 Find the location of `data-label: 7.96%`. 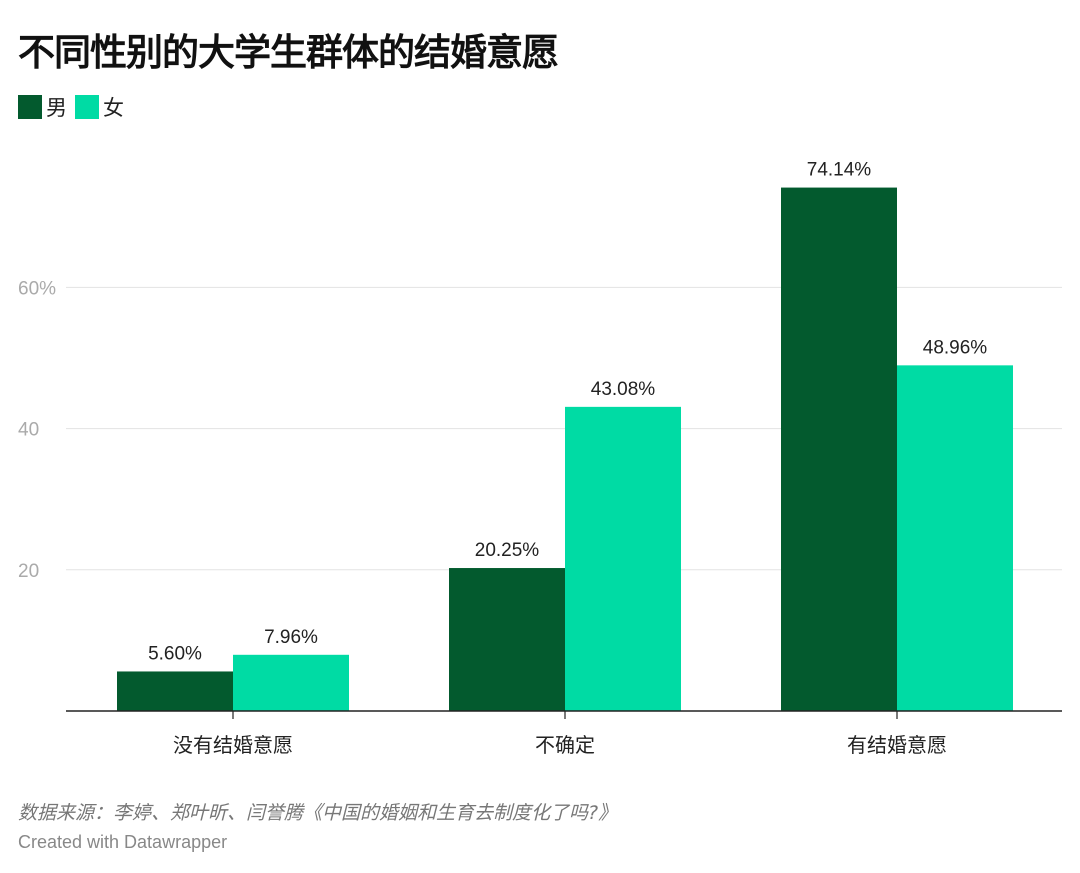

data-label: 7.96% is located at coordinates (291, 637).